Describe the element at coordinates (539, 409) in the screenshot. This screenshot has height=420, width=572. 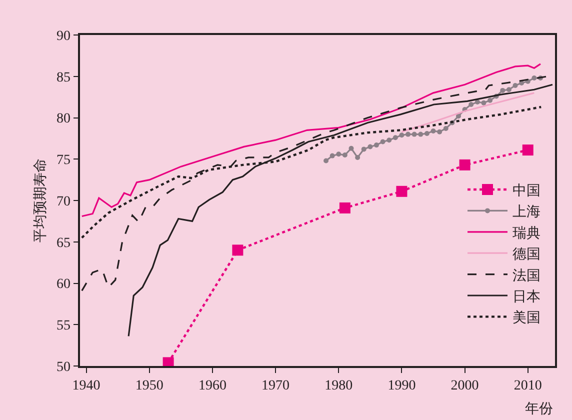
I see `x-axis-title: 年份` at that location.